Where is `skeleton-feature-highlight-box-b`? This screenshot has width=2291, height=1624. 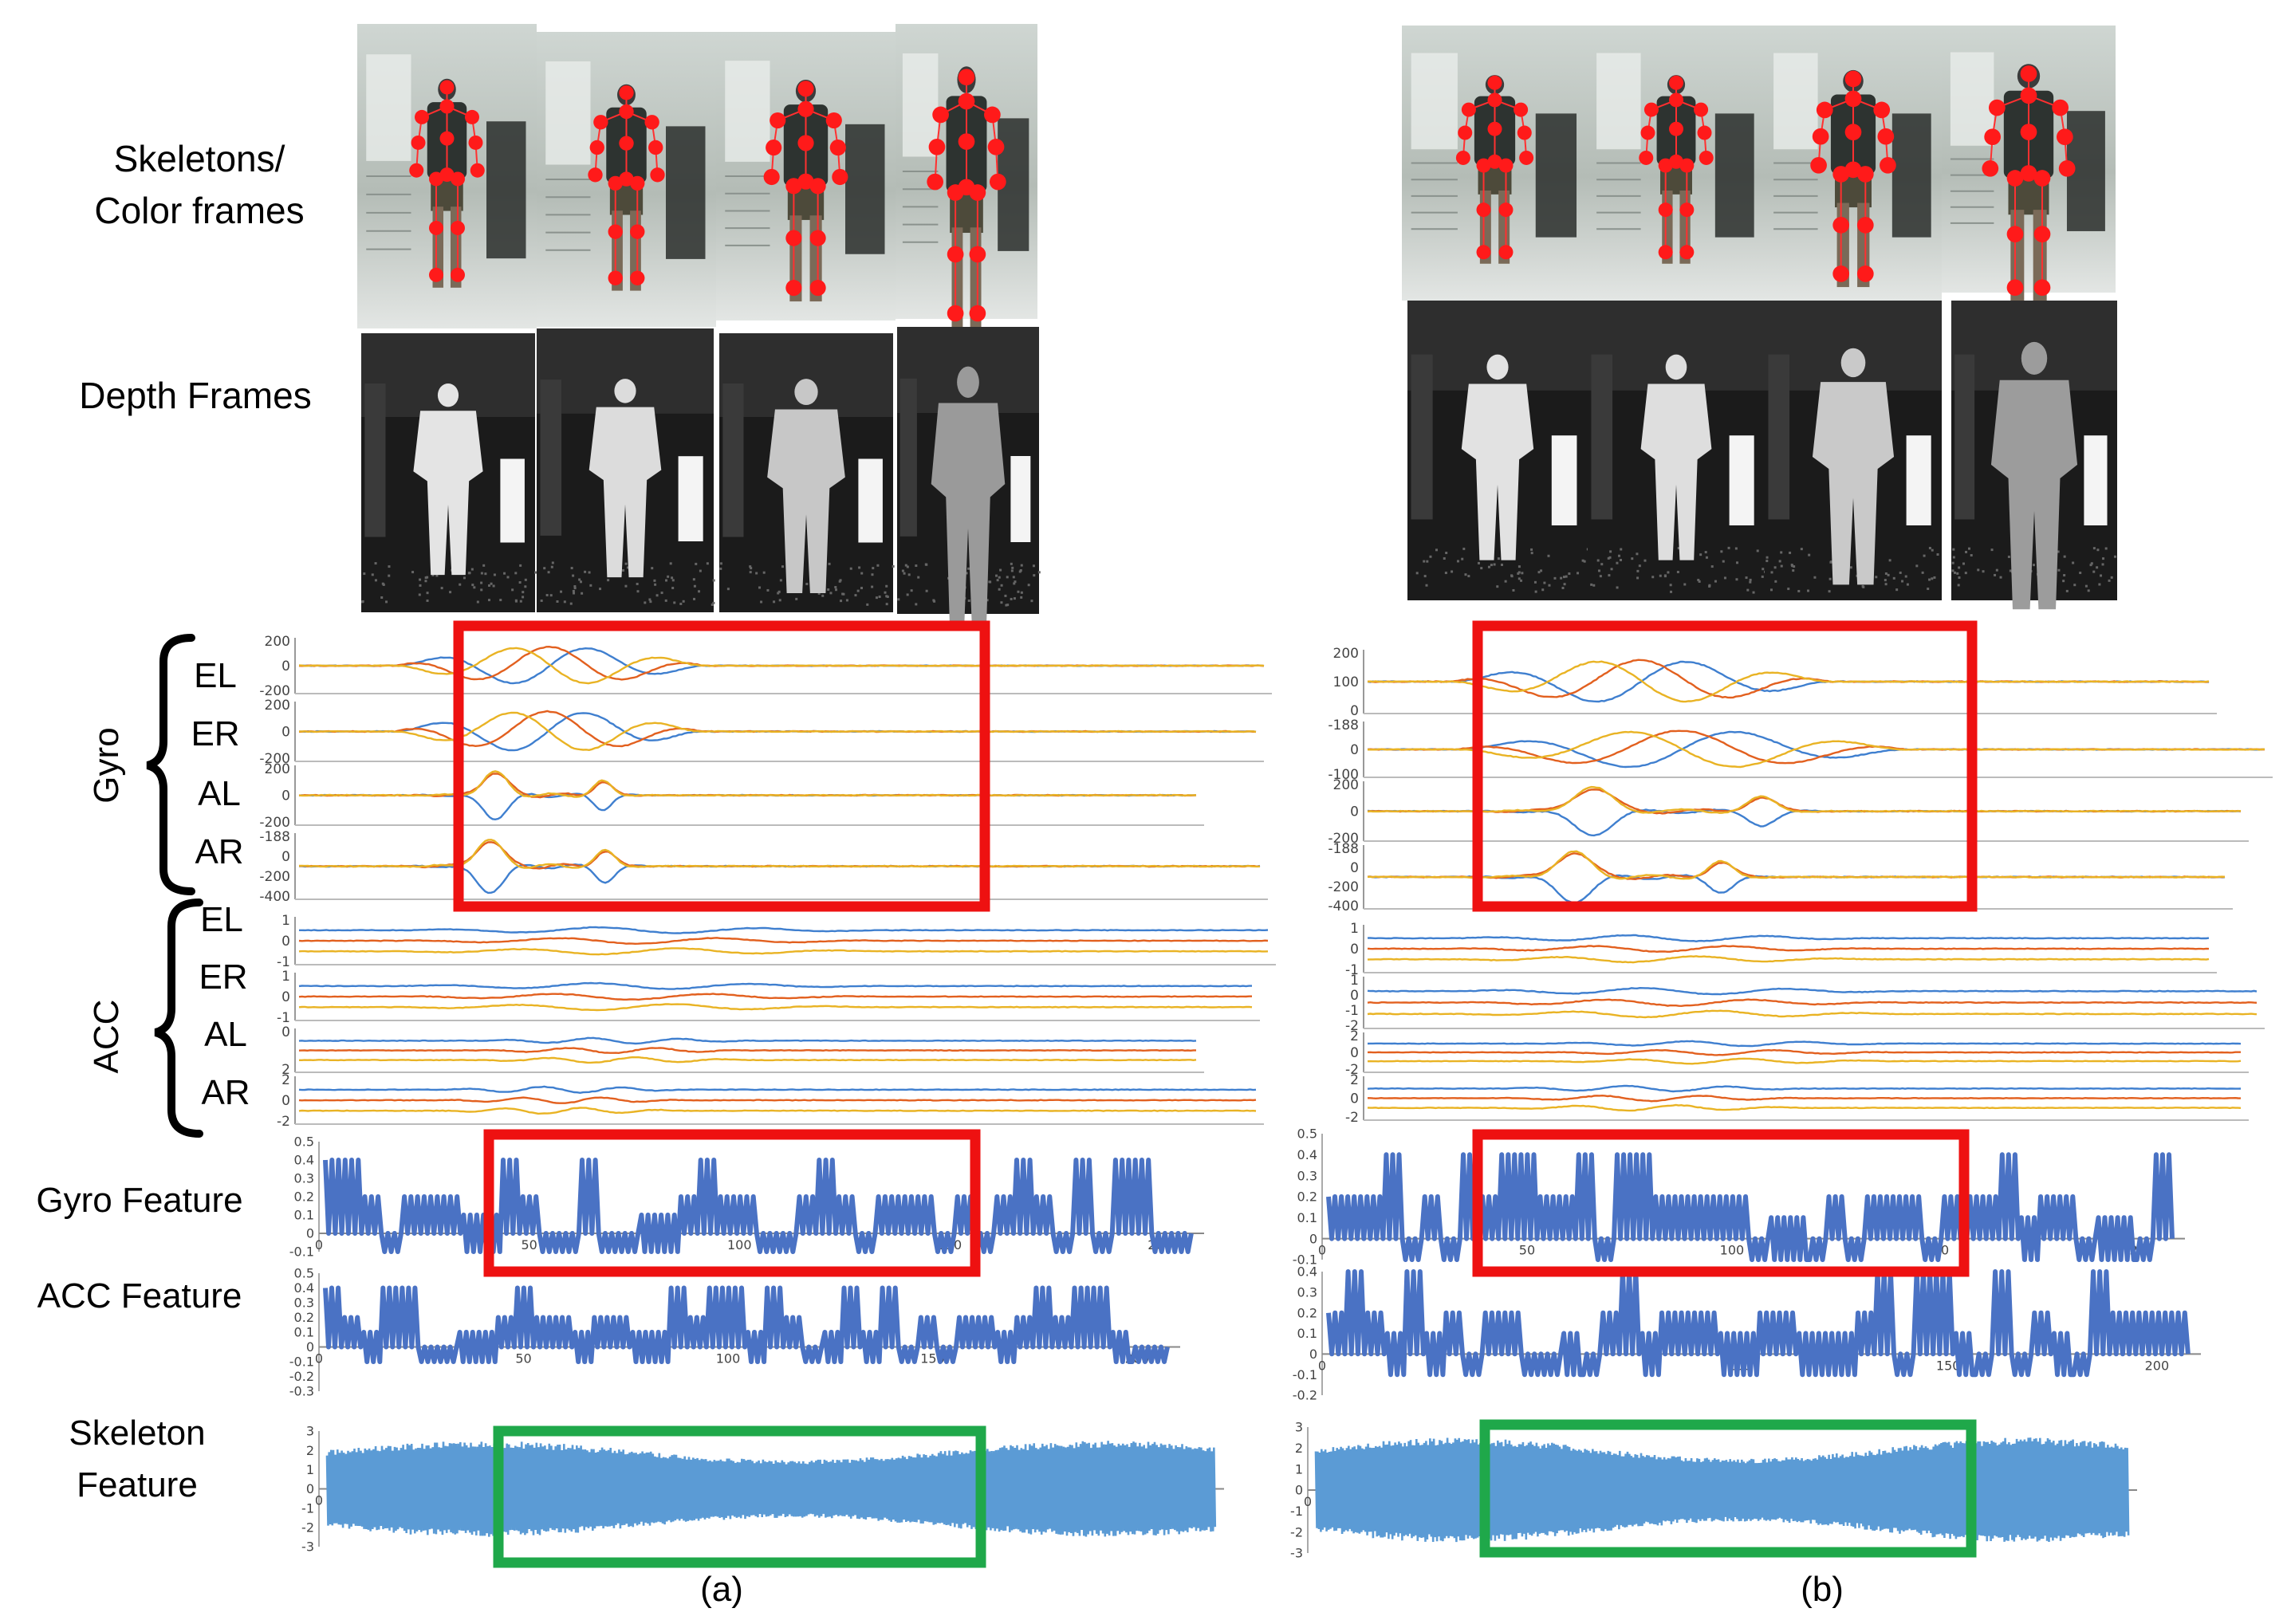 skeleton-feature-highlight-box-b is located at coordinates (1728, 1489).